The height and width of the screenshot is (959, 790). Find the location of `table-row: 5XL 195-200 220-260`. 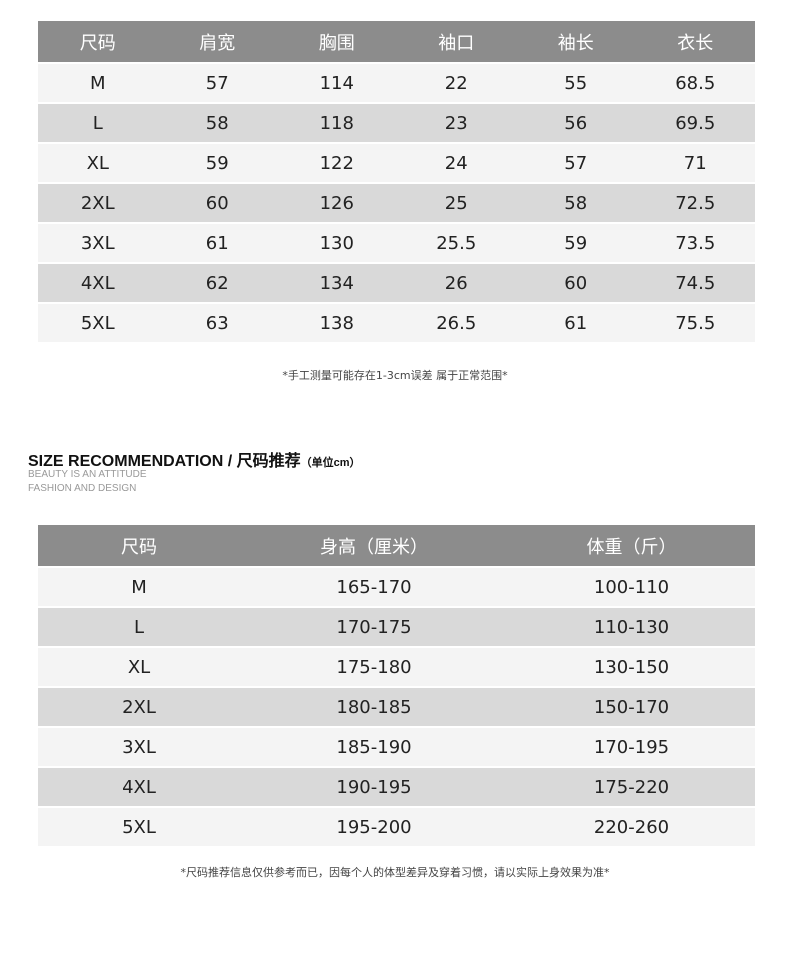

table-row: 5XL 195-200 220-260 is located at coordinates (396, 826).